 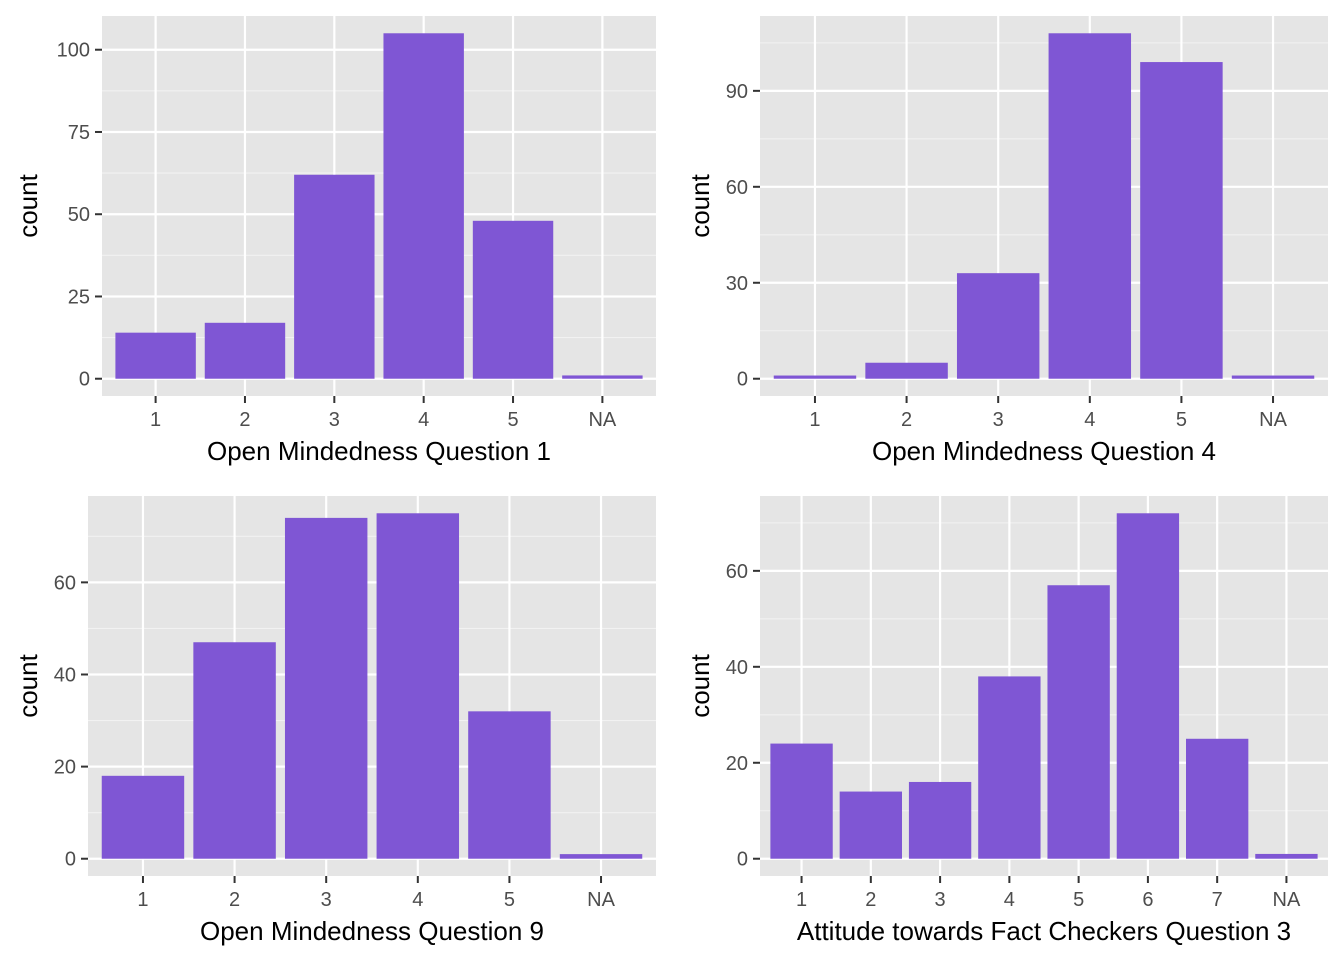 I want to click on y-tick-label: 90, so click(x=737, y=92).